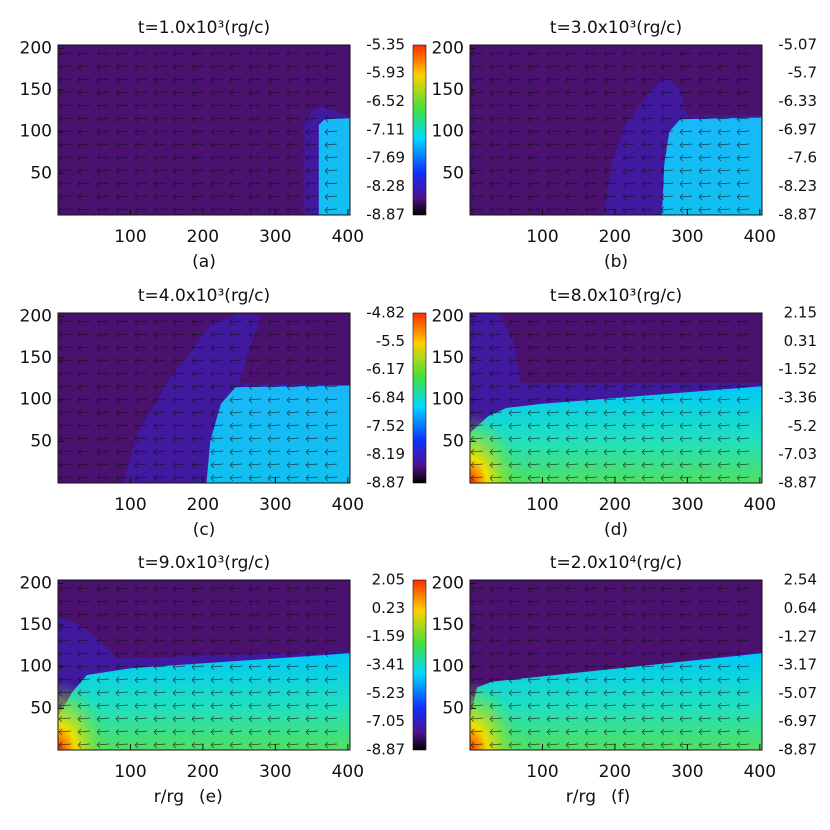  Describe the element at coordinates (616, 296) in the screenshot. I see `panel-title: t=8.0x10³(rg/c)` at that location.